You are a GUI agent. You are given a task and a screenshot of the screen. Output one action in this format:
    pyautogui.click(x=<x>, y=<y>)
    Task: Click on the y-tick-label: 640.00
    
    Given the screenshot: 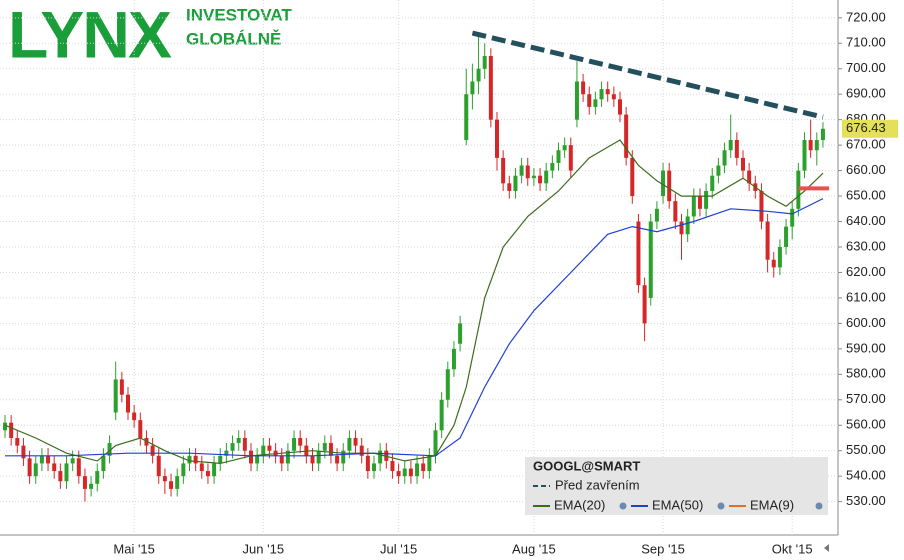 What is the action you would take?
    pyautogui.click(x=866, y=220)
    